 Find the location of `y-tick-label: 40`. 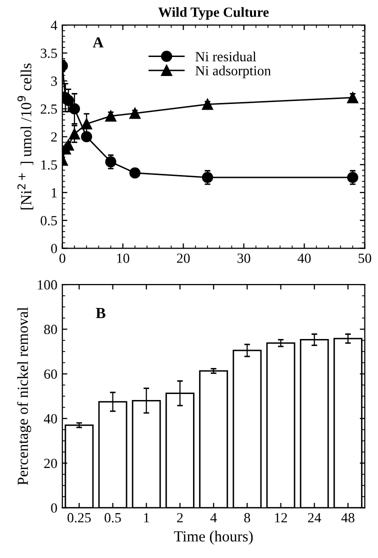

y-tick-label: 40 is located at coordinates (50, 419).